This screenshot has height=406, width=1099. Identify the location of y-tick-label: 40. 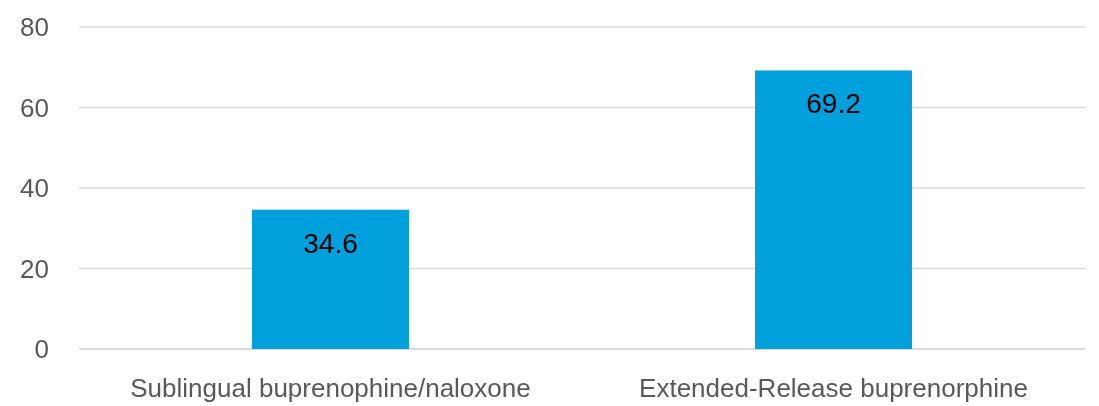
(34, 188).